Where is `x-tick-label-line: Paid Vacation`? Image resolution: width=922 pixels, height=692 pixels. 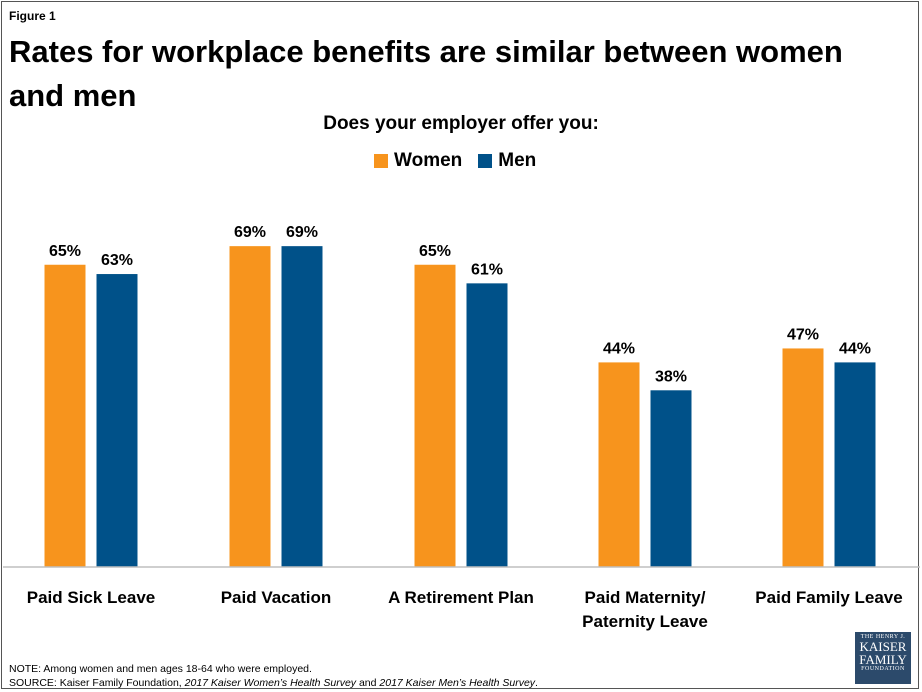 x-tick-label-line: Paid Vacation is located at coordinates (276, 597).